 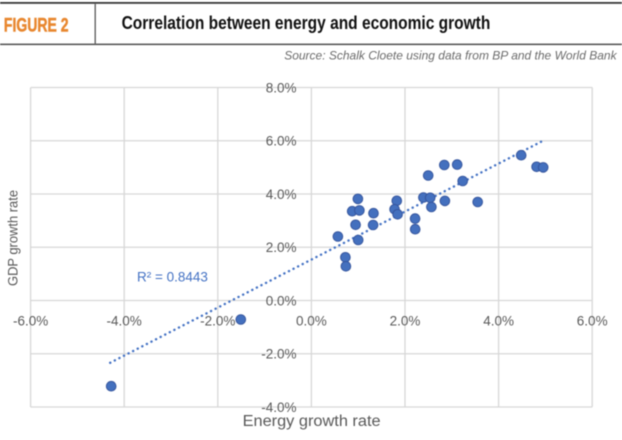 What do you see at coordinates (312, 421) in the screenshot?
I see `svg-text: Energy growth rate` at bounding box center [312, 421].